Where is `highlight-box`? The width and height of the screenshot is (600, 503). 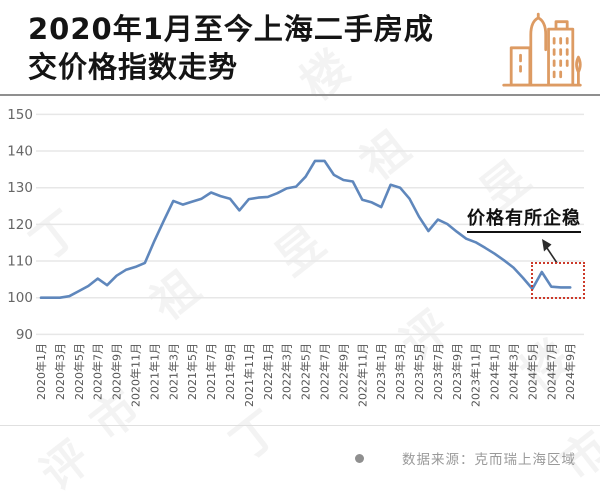 highlight-box is located at coordinates (558, 280).